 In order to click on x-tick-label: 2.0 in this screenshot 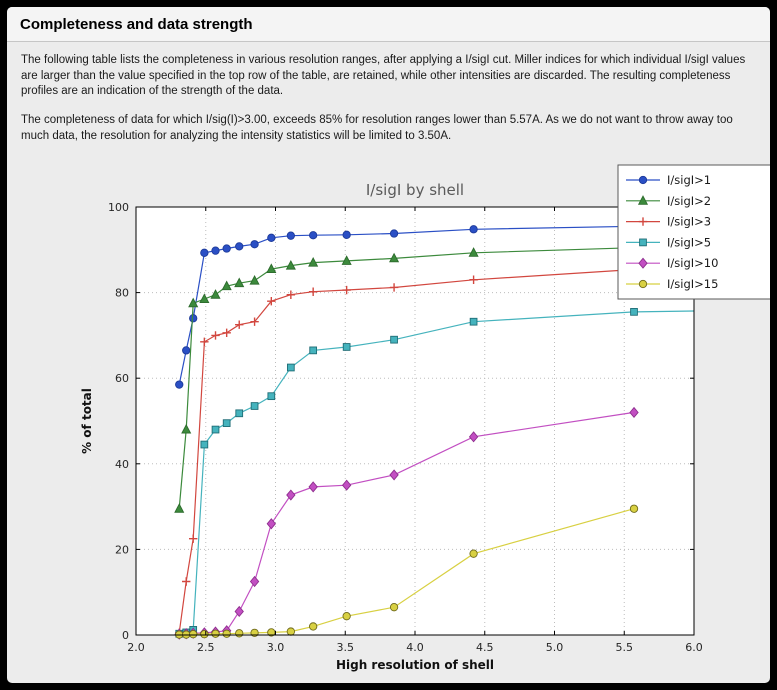, I will do `click(136, 647)`.